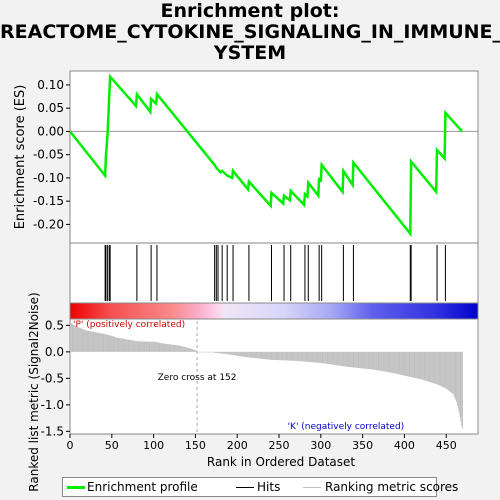 Image resolution: width=500 pixels, height=500 pixels. What do you see at coordinates (446, 445) in the screenshot?
I see `x-tick-label: 450` at bounding box center [446, 445].